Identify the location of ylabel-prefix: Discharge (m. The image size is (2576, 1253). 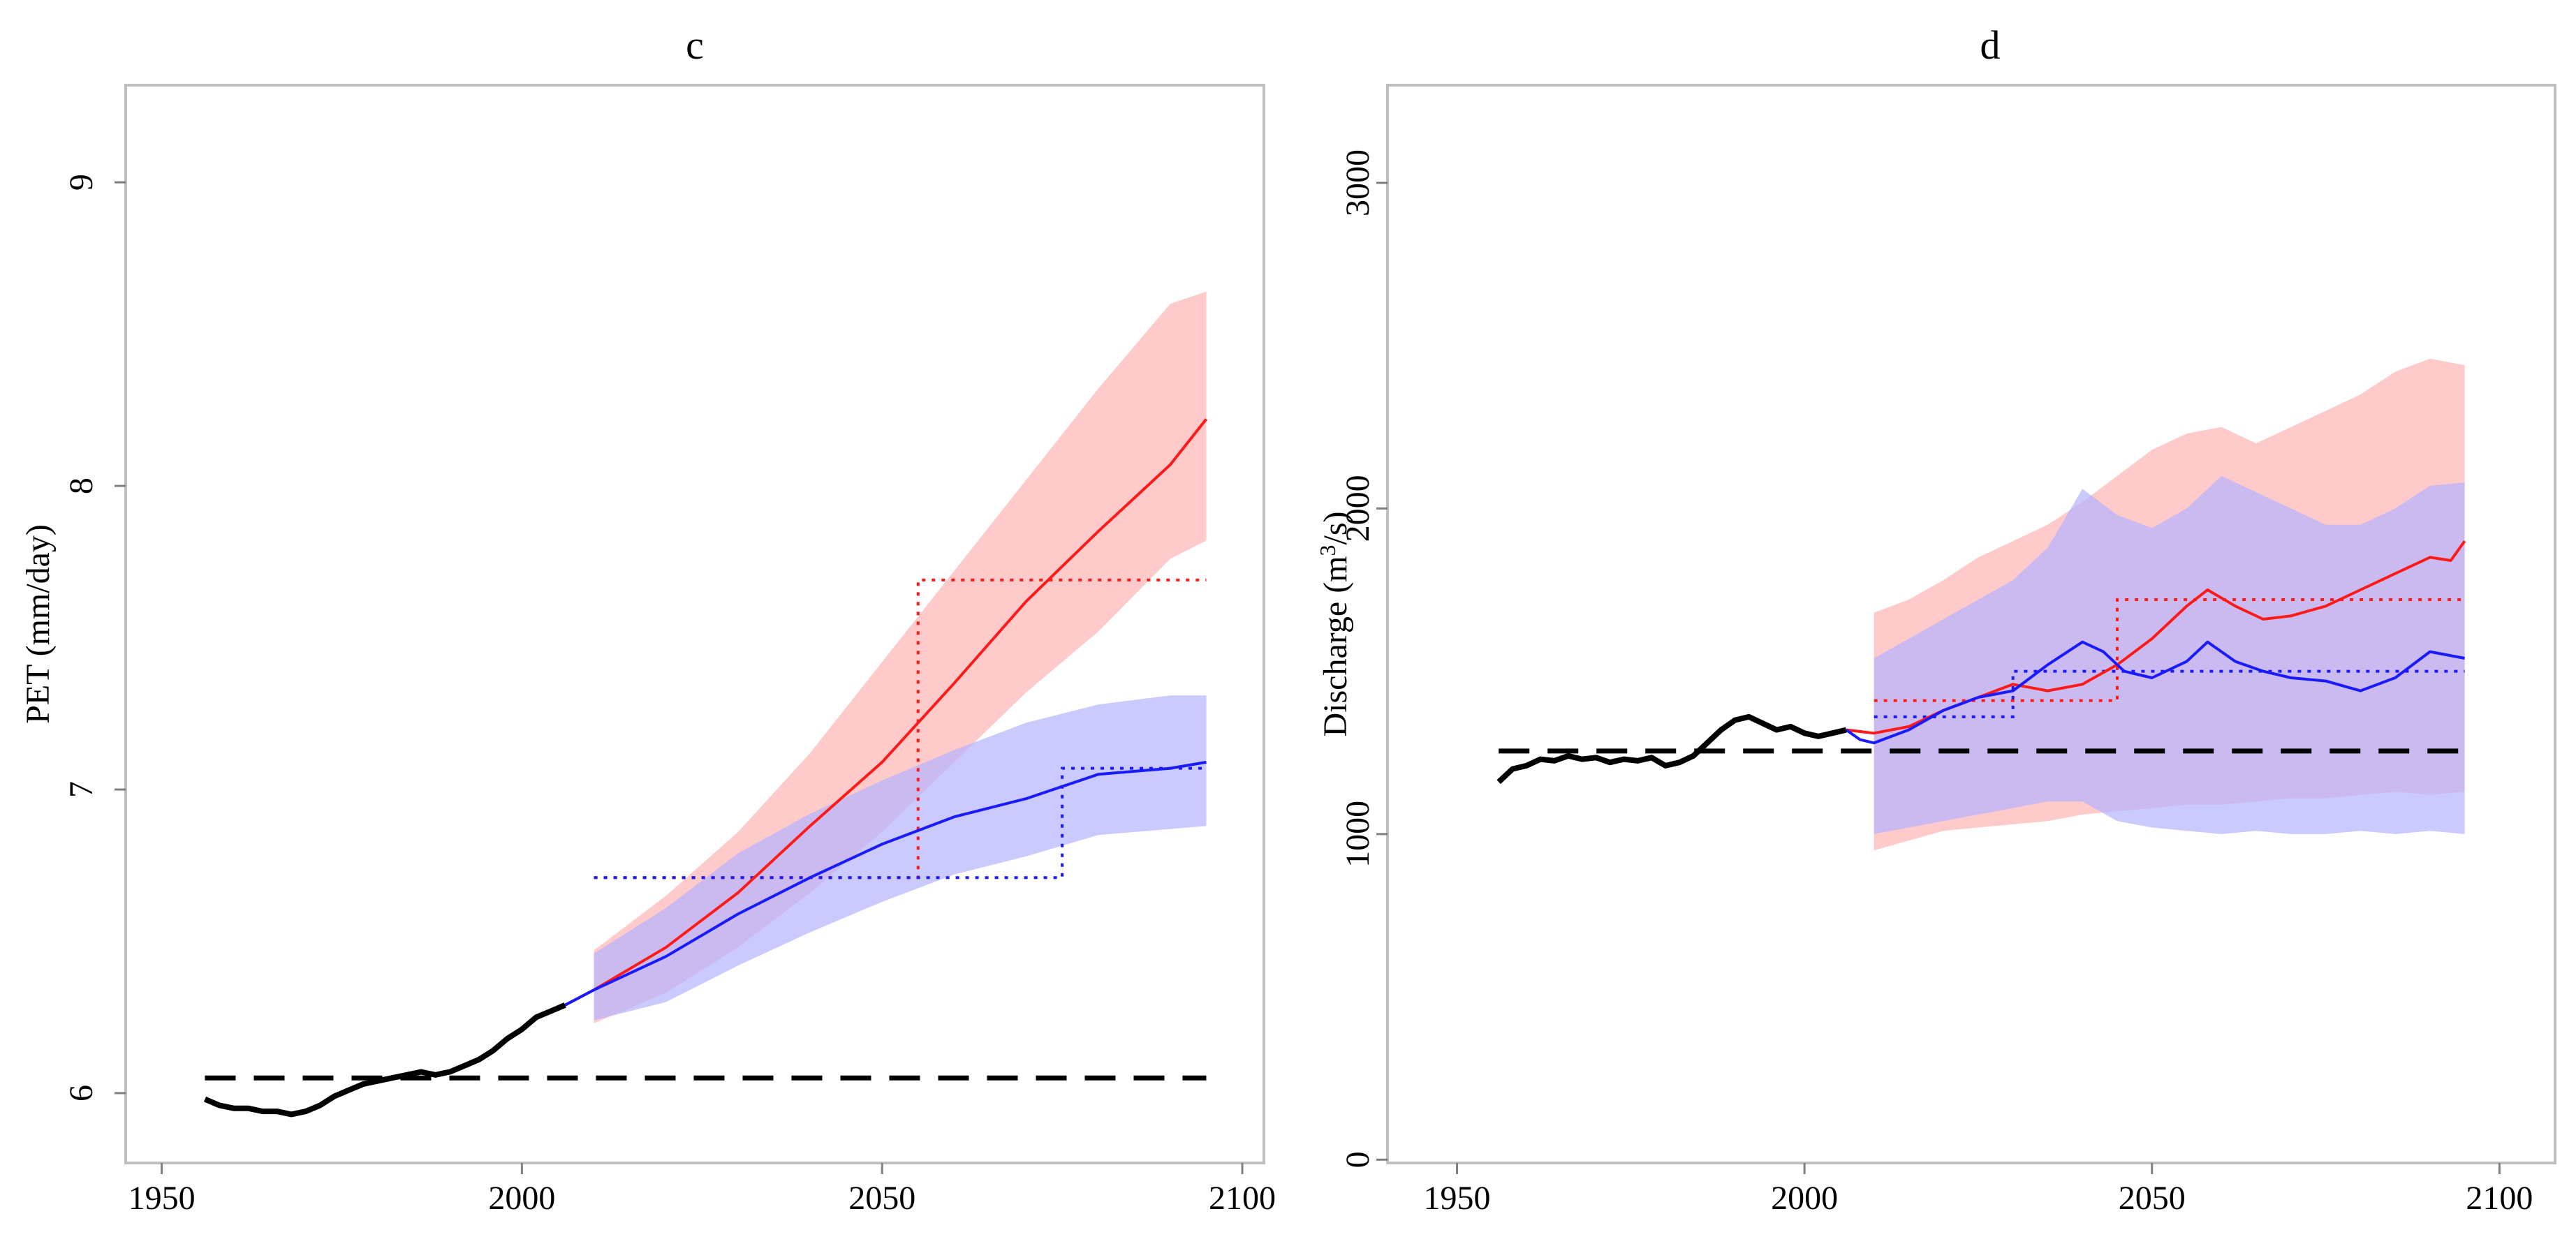
(1335, 646).